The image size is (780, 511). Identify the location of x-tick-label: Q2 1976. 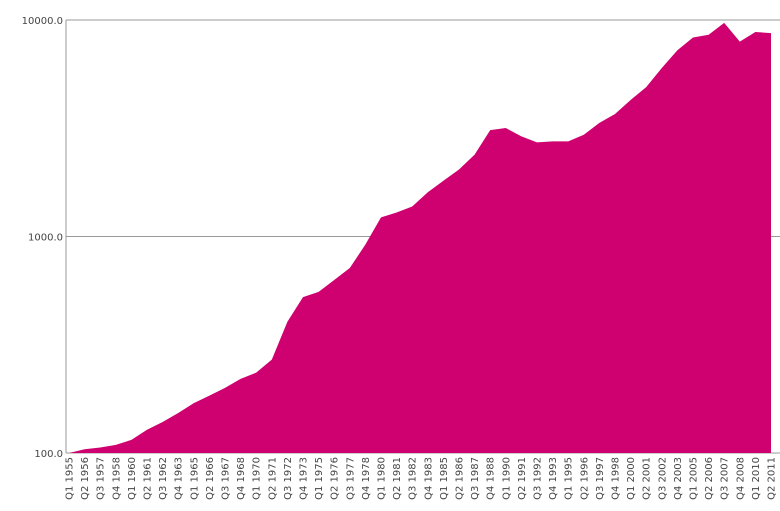
(335, 478).